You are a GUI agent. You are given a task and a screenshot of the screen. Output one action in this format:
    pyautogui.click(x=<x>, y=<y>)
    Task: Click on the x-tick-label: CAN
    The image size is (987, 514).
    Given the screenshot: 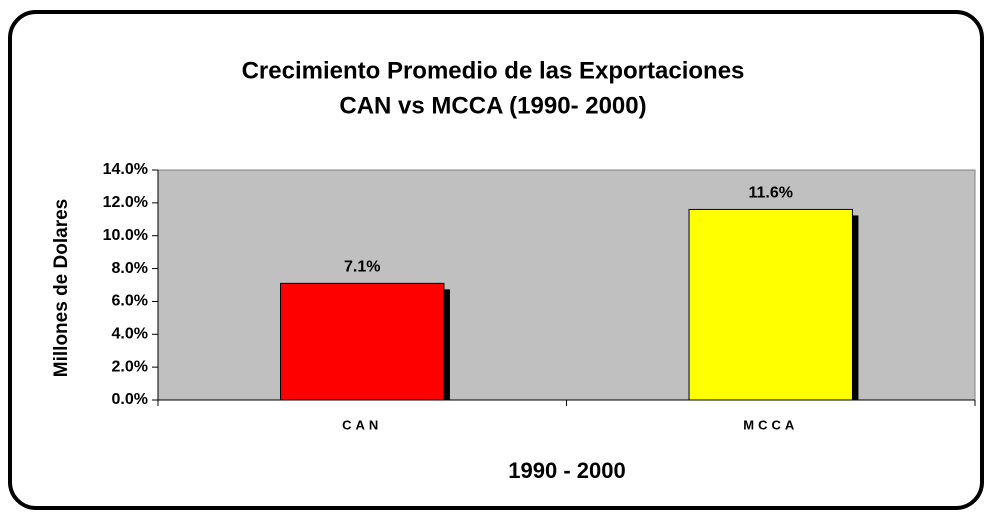 What is the action you would take?
    pyautogui.click(x=362, y=424)
    